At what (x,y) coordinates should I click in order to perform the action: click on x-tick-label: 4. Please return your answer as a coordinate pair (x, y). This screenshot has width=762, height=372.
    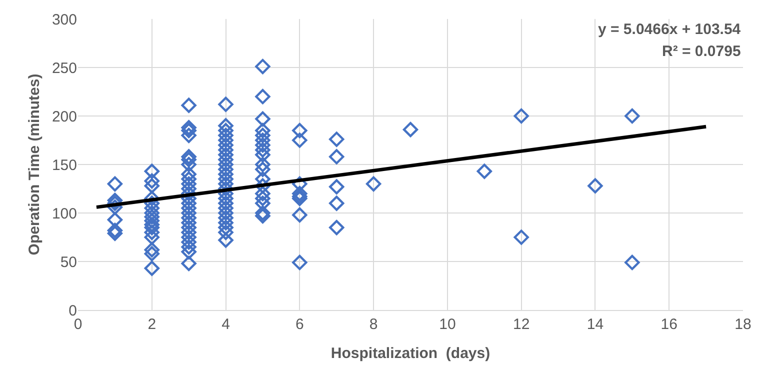
    Looking at the image, I should click on (226, 324).